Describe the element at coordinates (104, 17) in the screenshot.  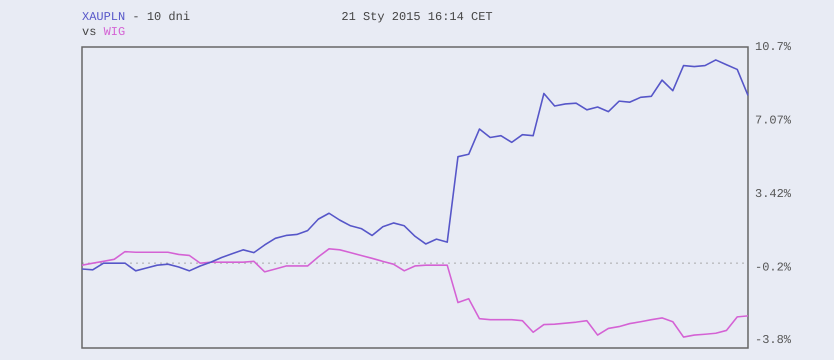
I see `text: XAUPLN` at that location.